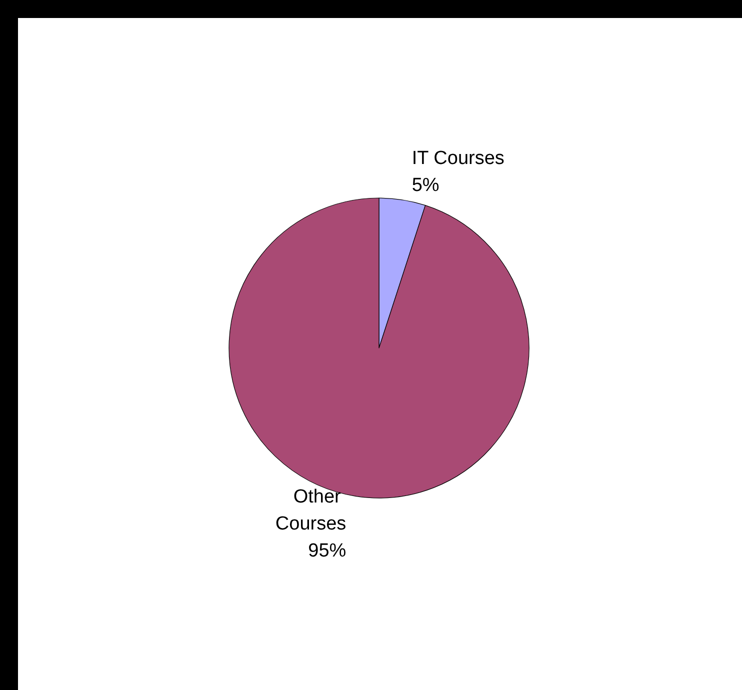 Image resolution: width=742 pixels, height=690 pixels. Describe the element at coordinates (327, 551) in the screenshot. I see `data-label: 95%` at that location.